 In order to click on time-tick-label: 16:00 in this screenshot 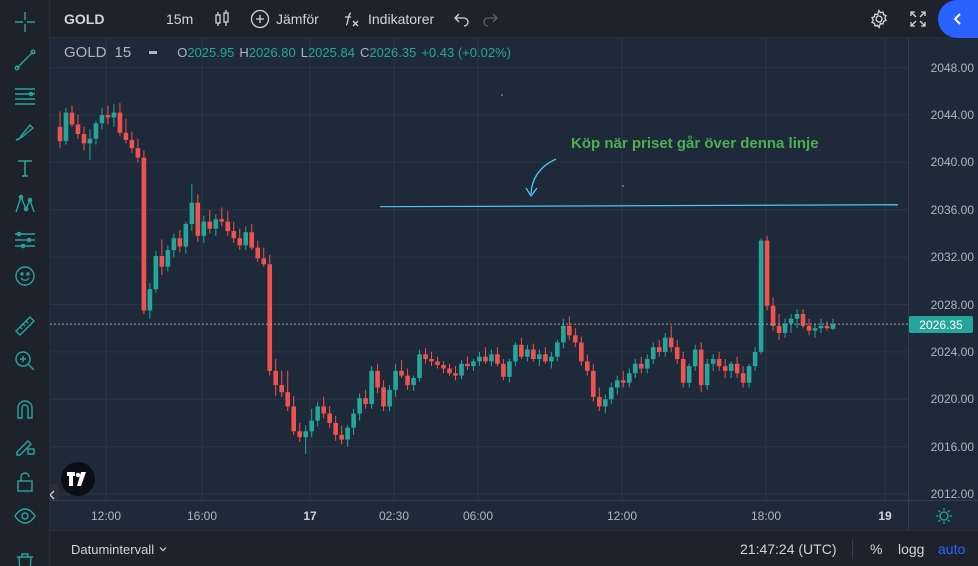, I will do `click(202, 516)`.